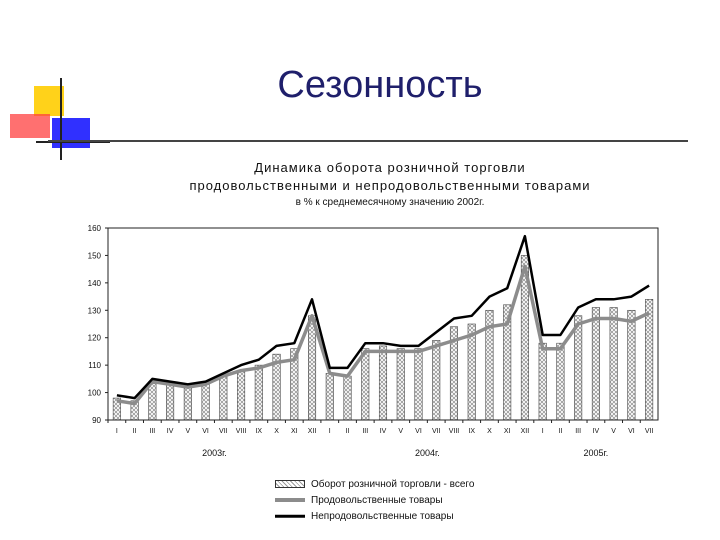  What do you see at coordinates (382, 516) in the screenshot?
I see `legend-label-nonfood: Непродовольственные товары` at bounding box center [382, 516].